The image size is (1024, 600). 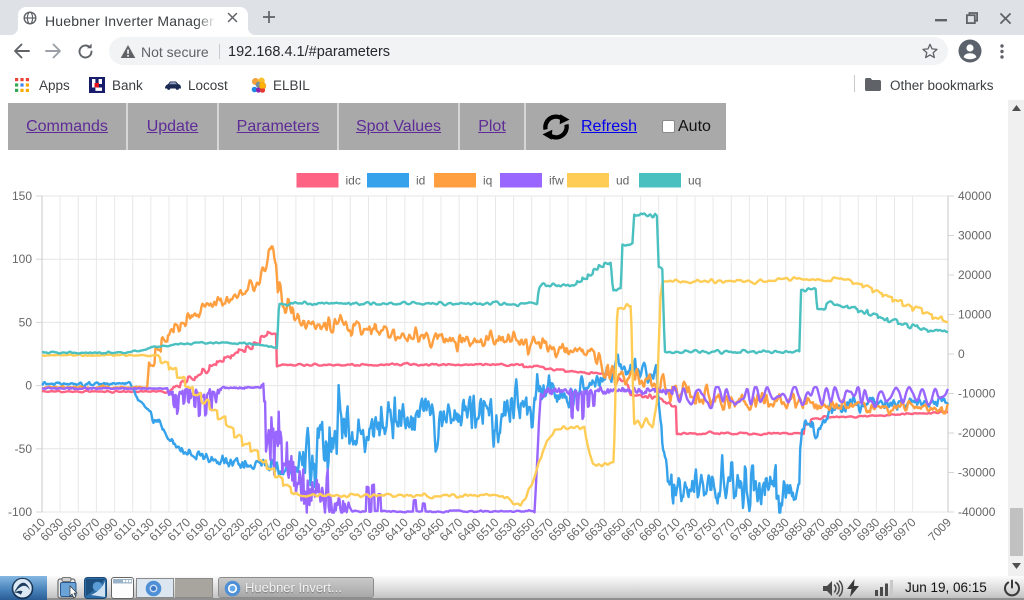 I want to click on svg-text: -20000, so click(x=977, y=433).